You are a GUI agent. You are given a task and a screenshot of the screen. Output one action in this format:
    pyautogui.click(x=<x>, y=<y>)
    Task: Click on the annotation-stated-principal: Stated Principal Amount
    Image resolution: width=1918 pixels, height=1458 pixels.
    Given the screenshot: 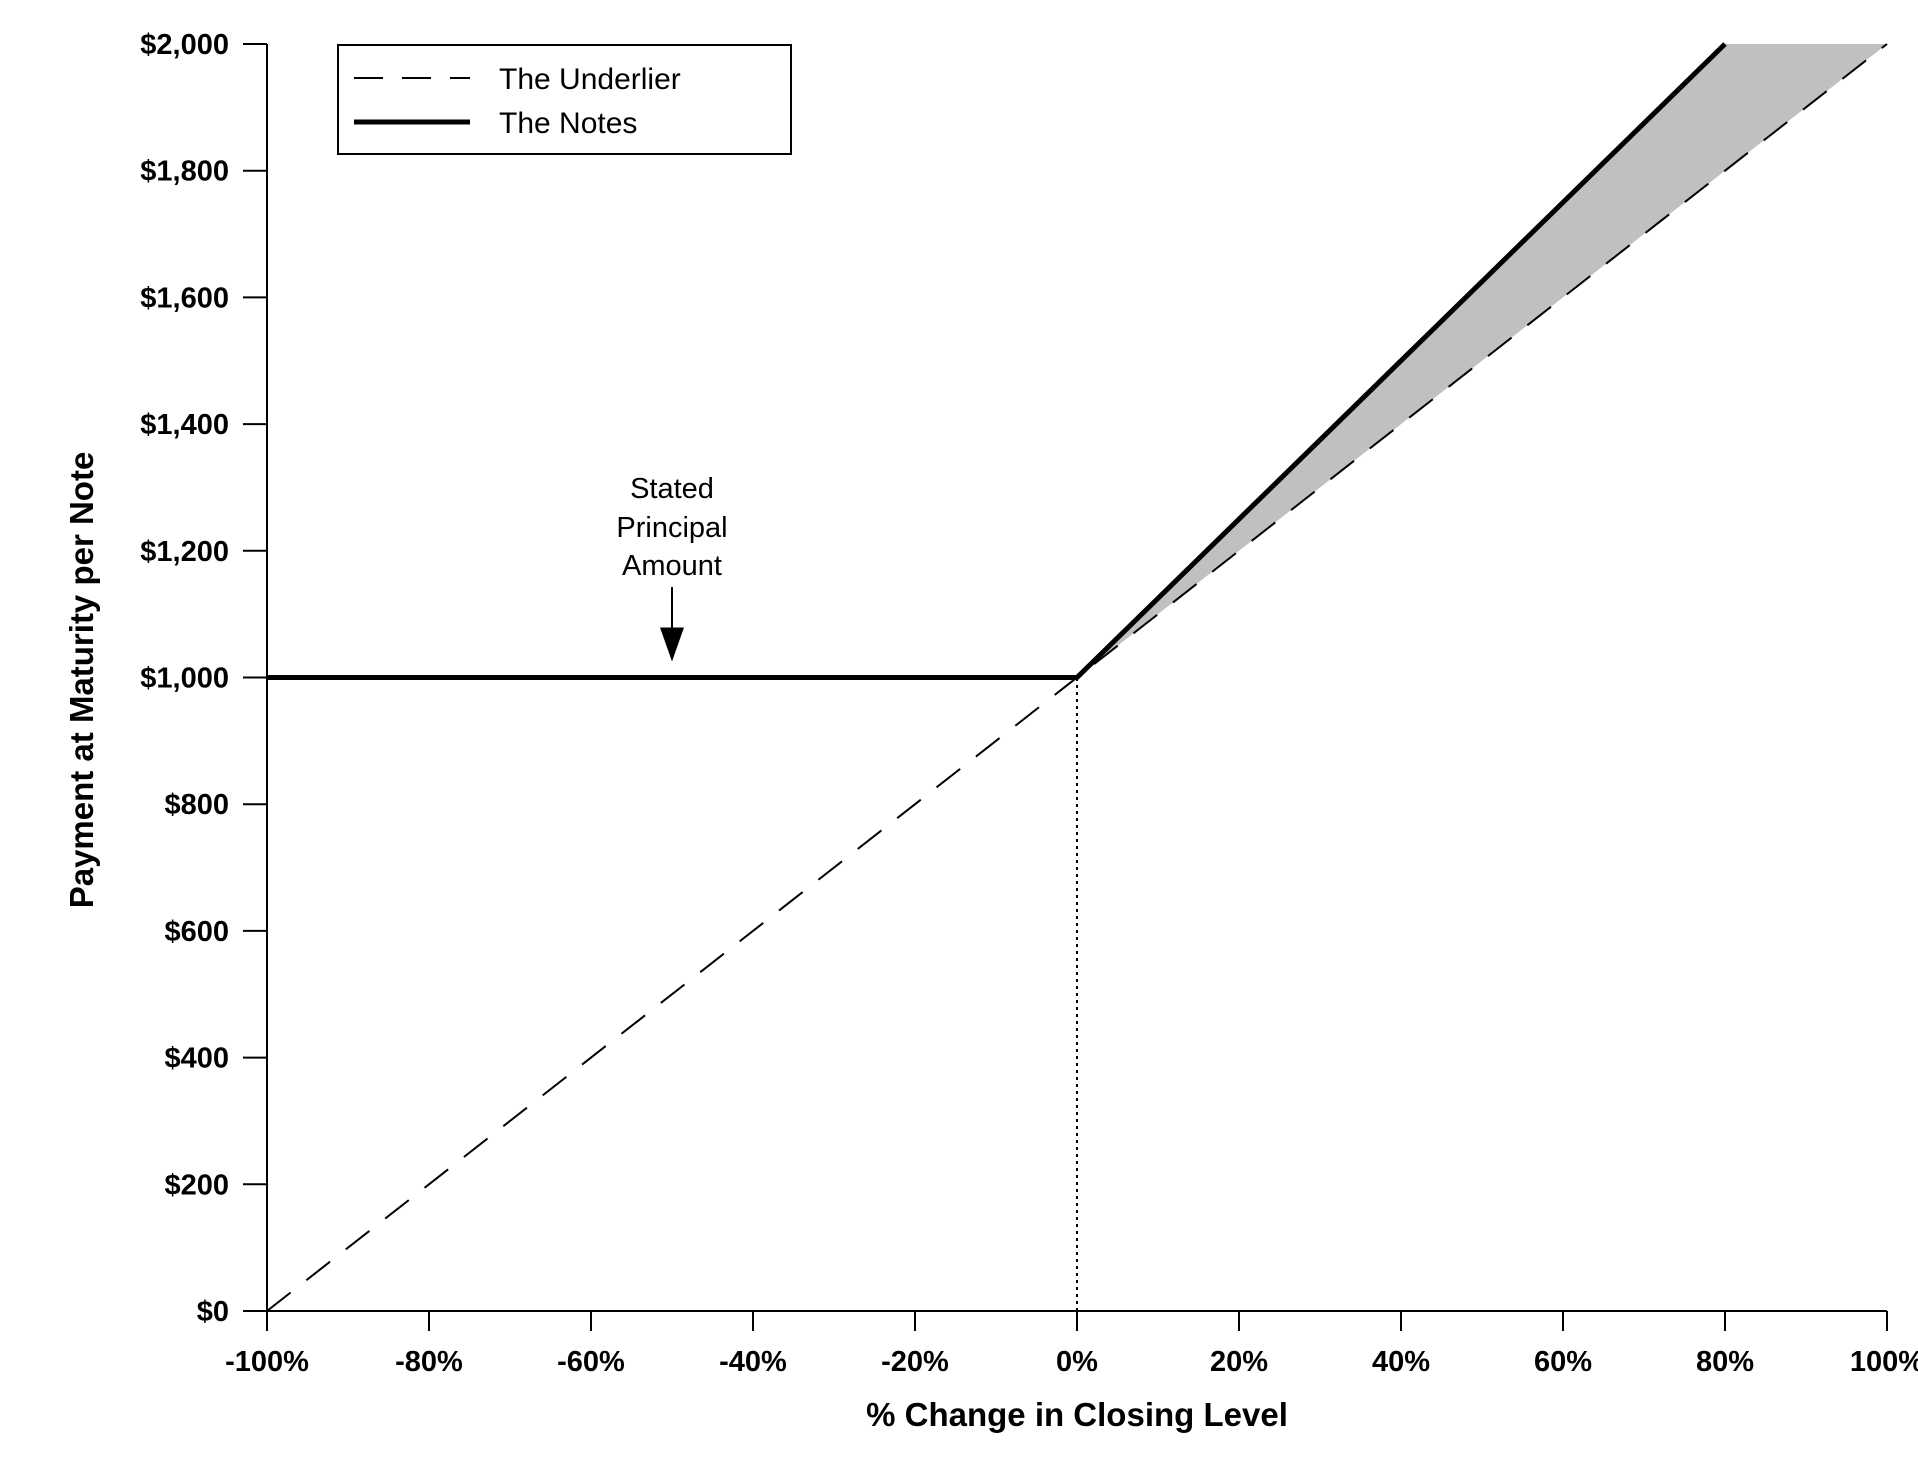 What is the action you would take?
    pyautogui.click(x=672, y=567)
    